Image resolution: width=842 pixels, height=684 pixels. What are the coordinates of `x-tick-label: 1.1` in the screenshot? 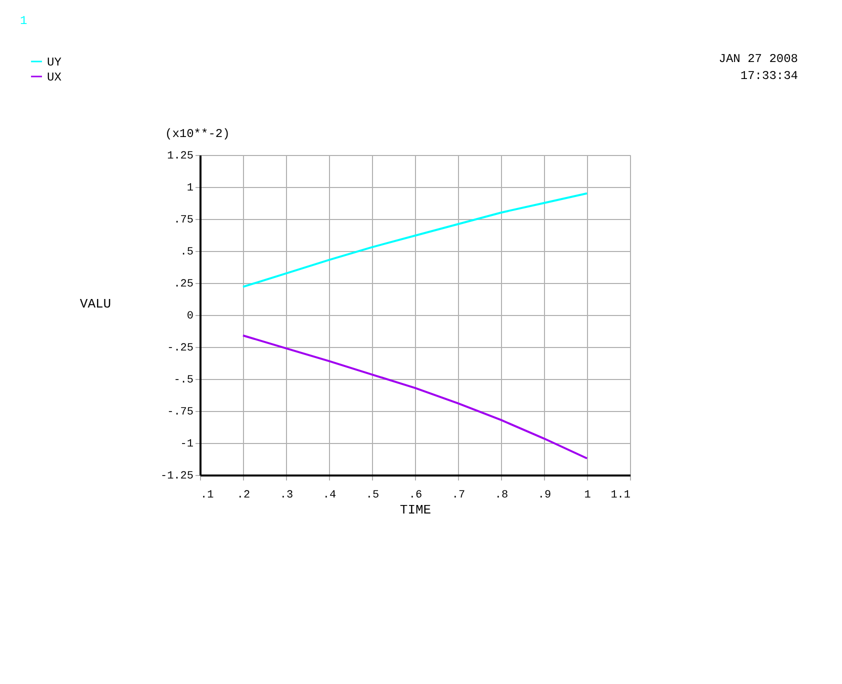 It's located at (620, 496).